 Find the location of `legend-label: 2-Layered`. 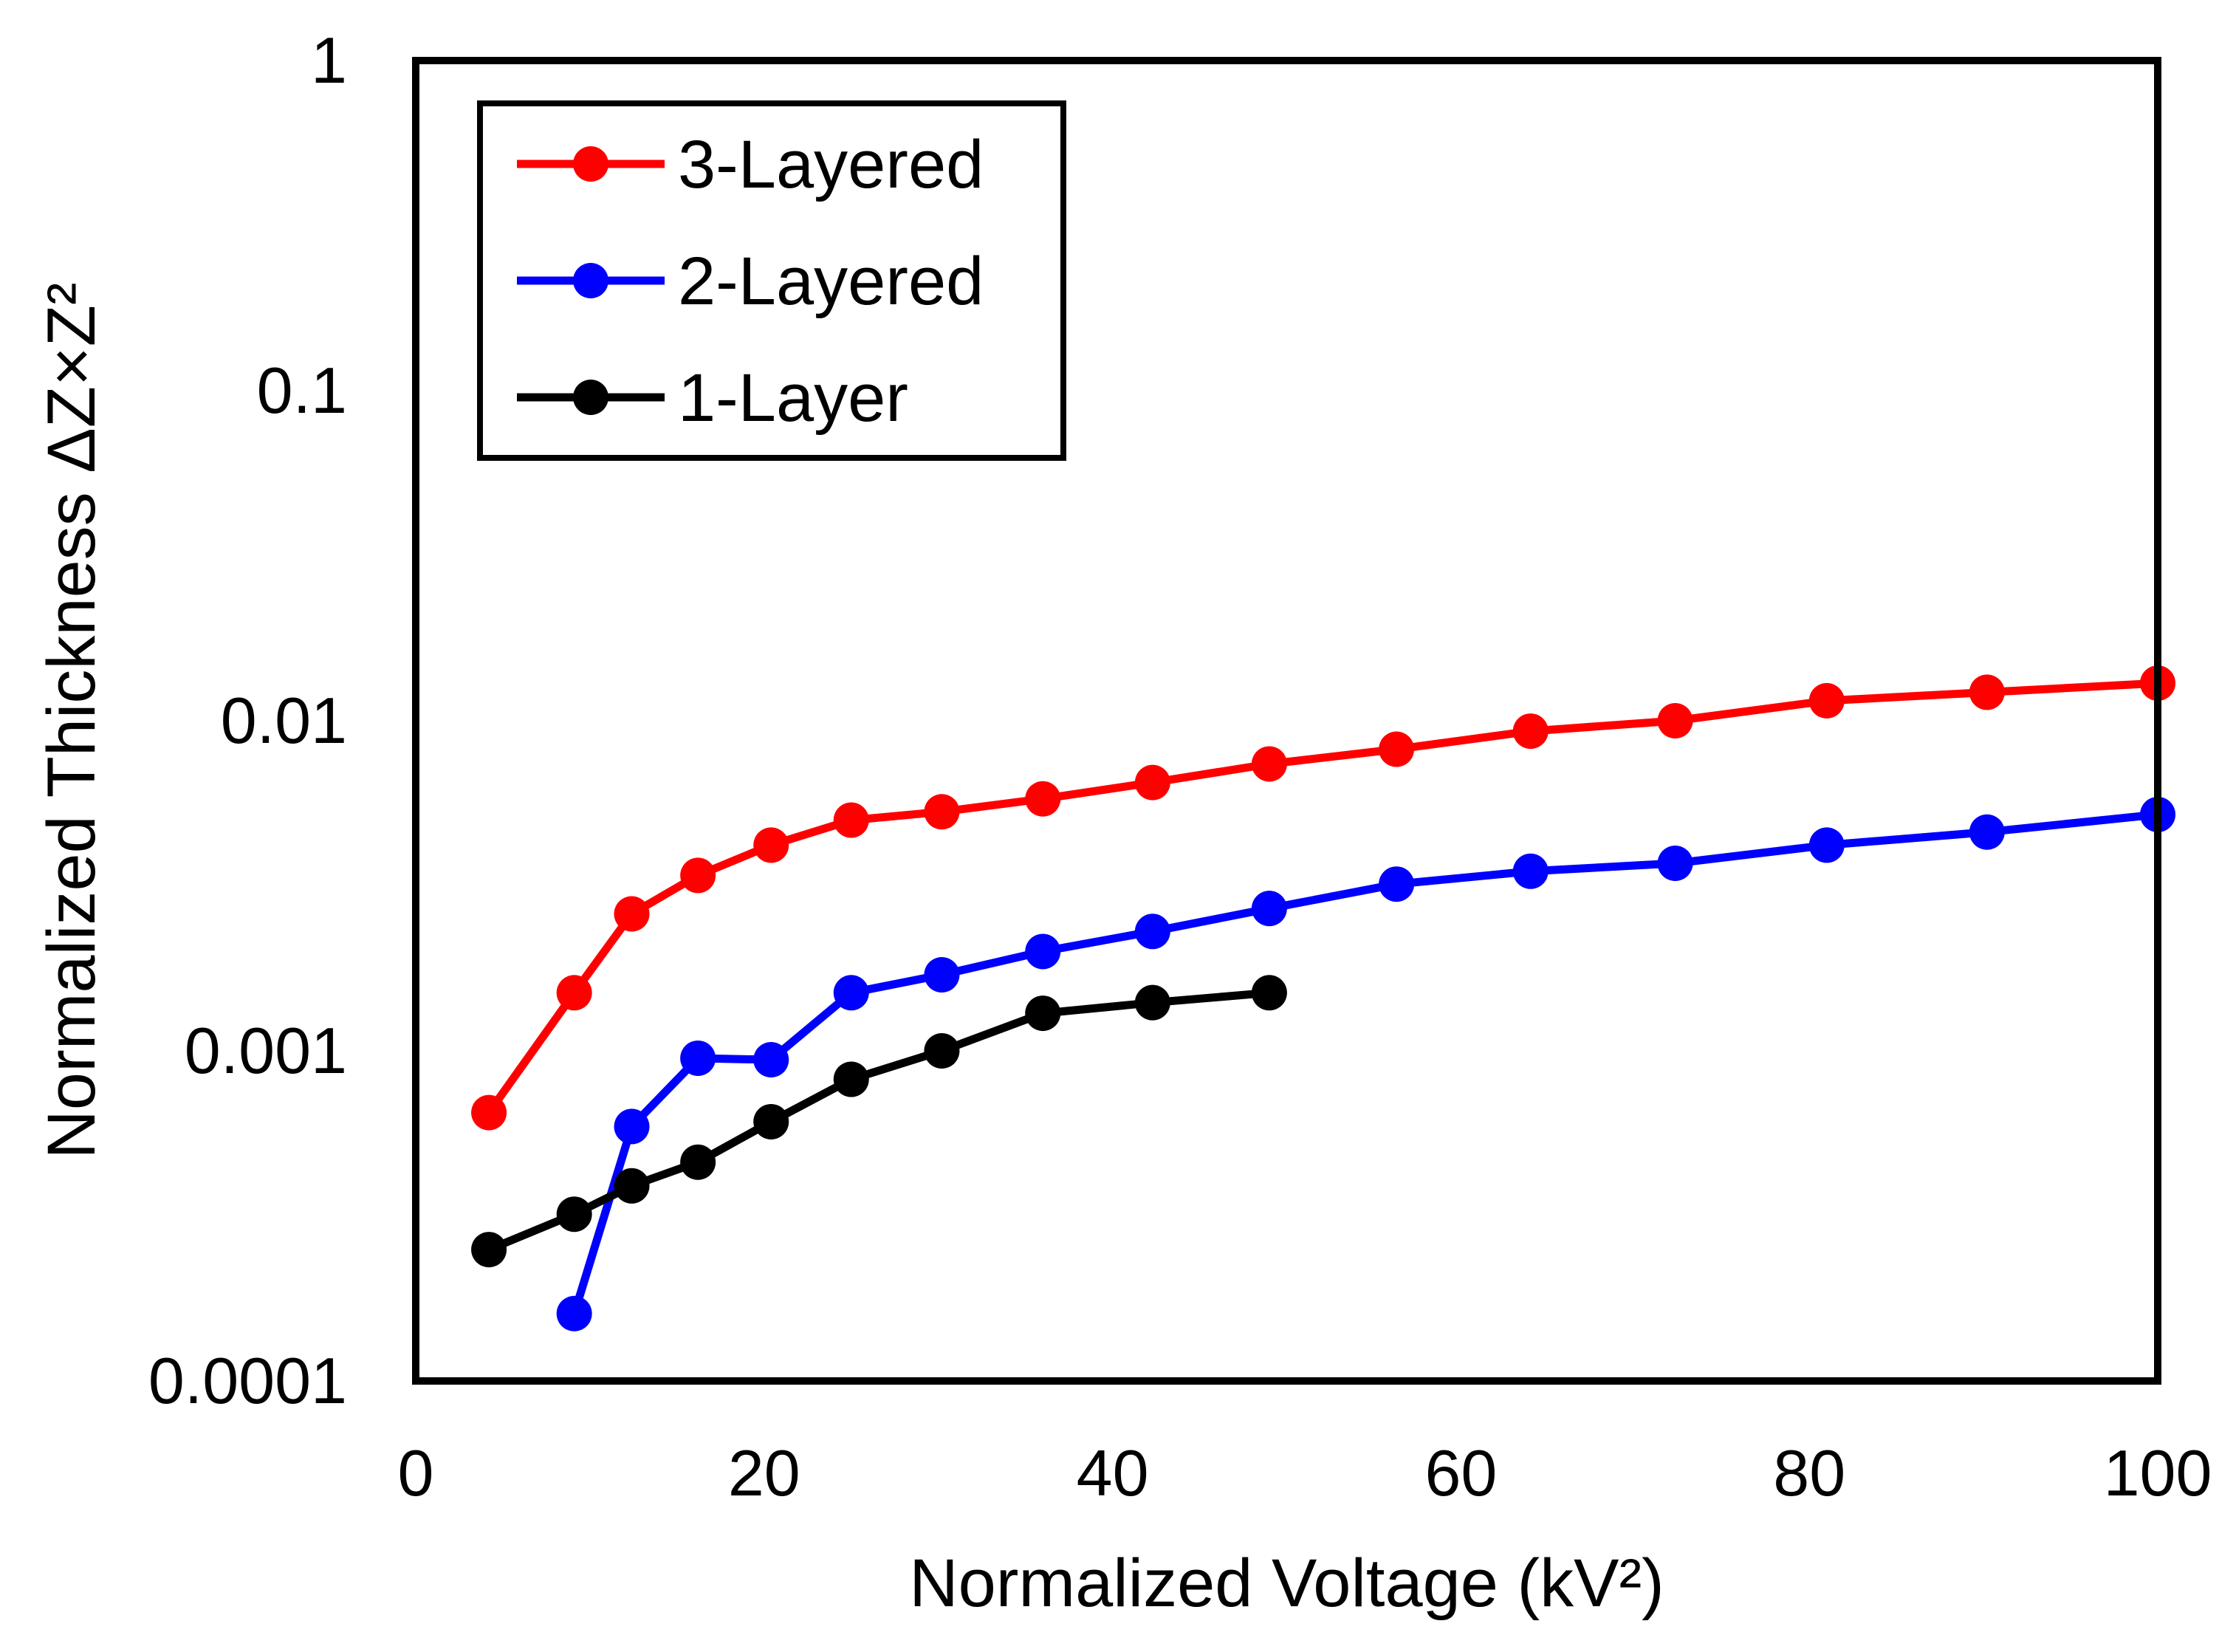

legend-label: 2-Layered is located at coordinates (831, 281).